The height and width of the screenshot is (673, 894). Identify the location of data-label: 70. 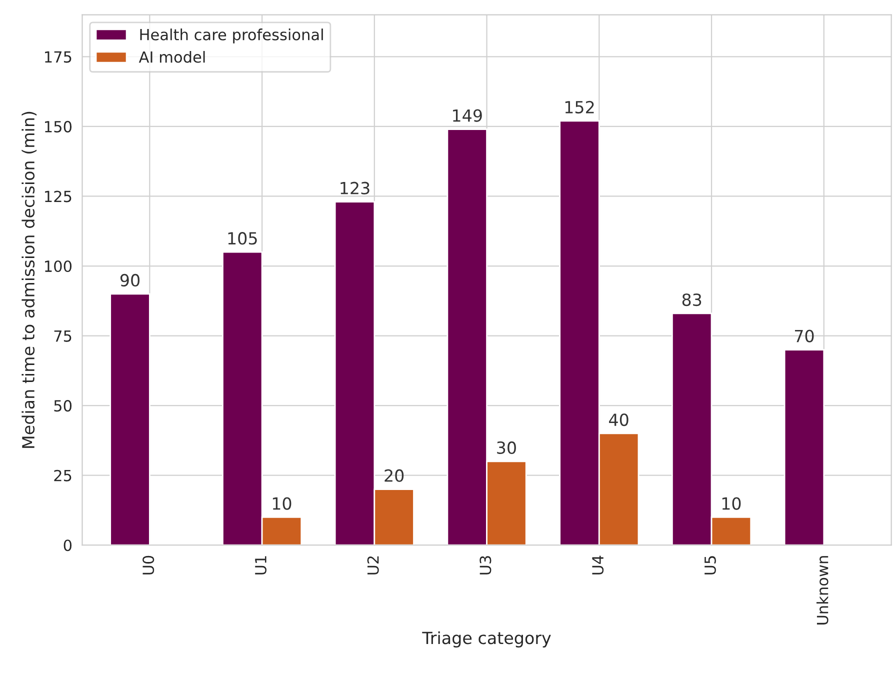
(804, 336).